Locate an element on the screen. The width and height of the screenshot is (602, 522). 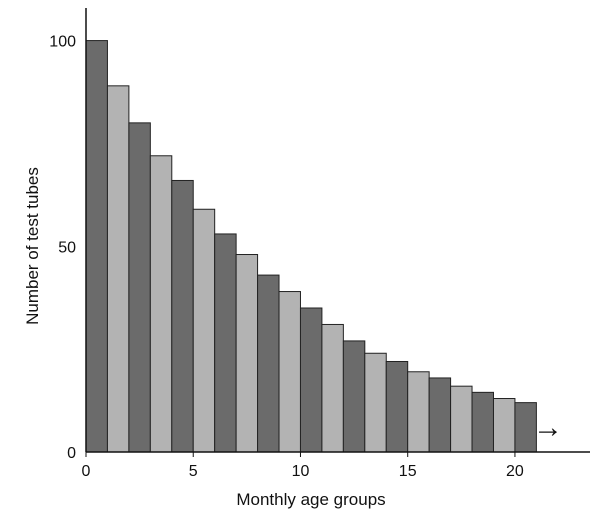
x-tick-label-10: 10 is located at coordinates (301, 471).